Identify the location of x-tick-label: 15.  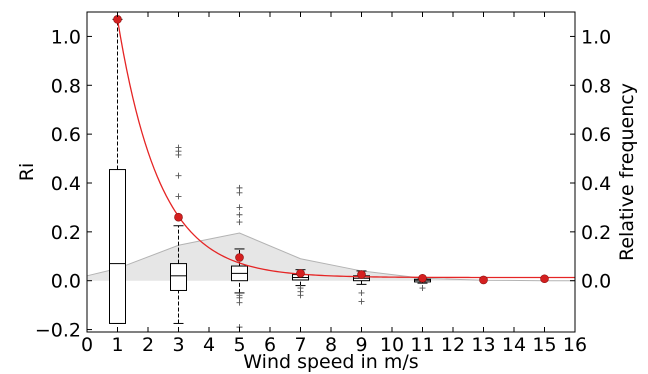
(544, 345).